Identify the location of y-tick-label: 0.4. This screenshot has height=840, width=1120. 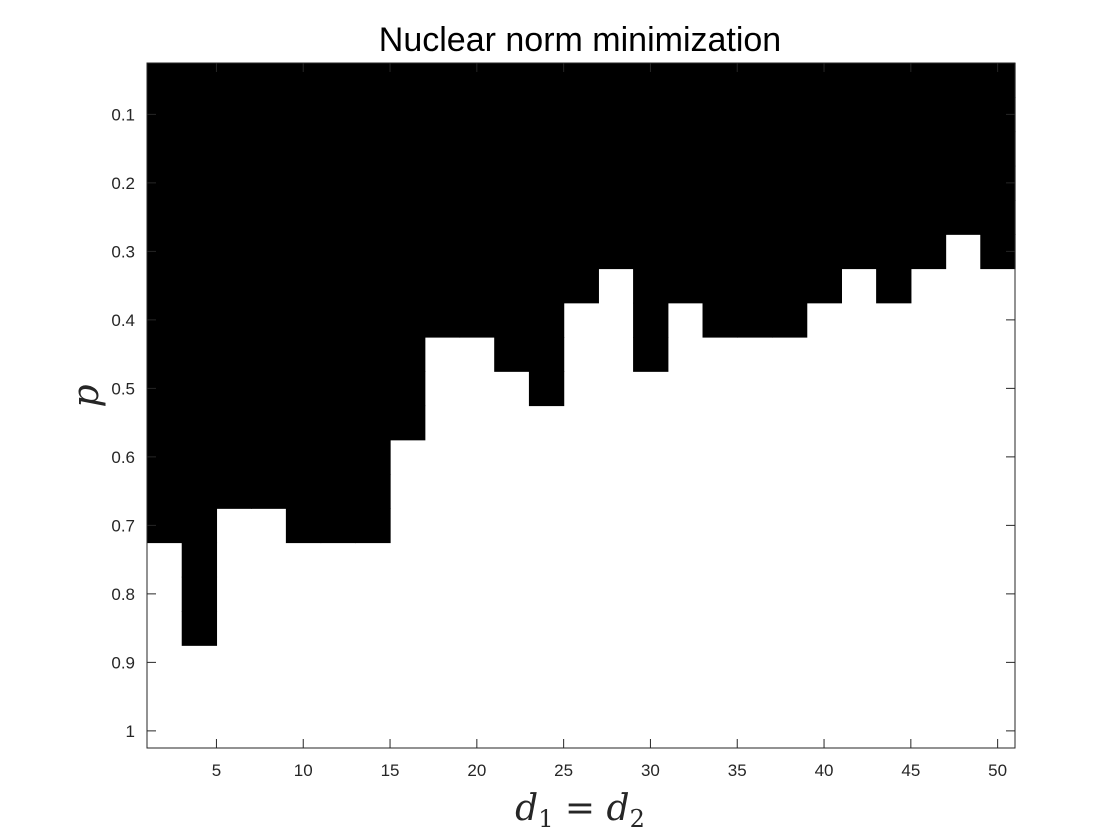
(123, 320).